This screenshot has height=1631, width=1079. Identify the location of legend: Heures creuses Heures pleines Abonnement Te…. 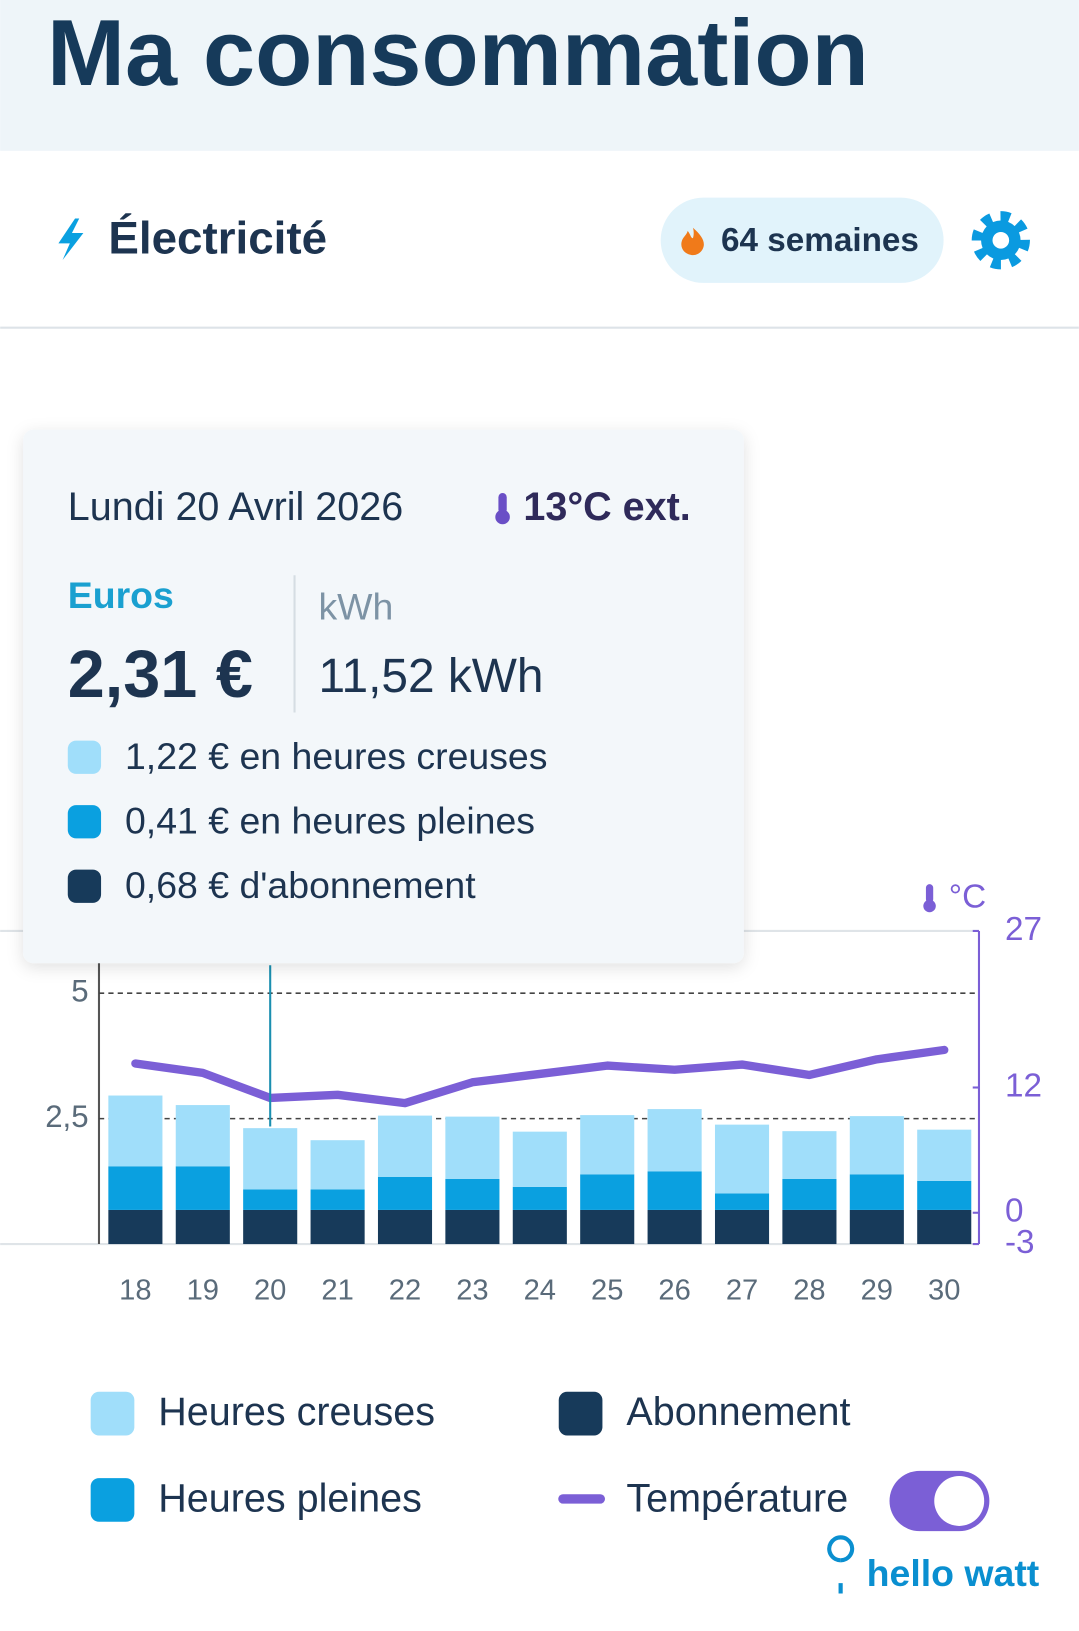
(470, 1456).